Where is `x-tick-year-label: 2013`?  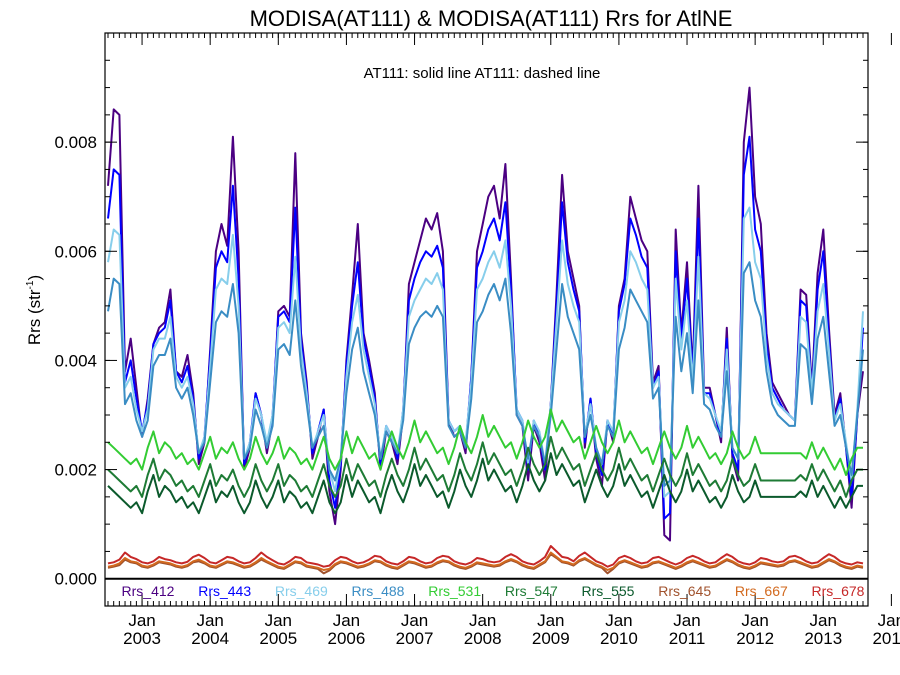 x-tick-year-label: 2013 is located at coordinates (823, 638).